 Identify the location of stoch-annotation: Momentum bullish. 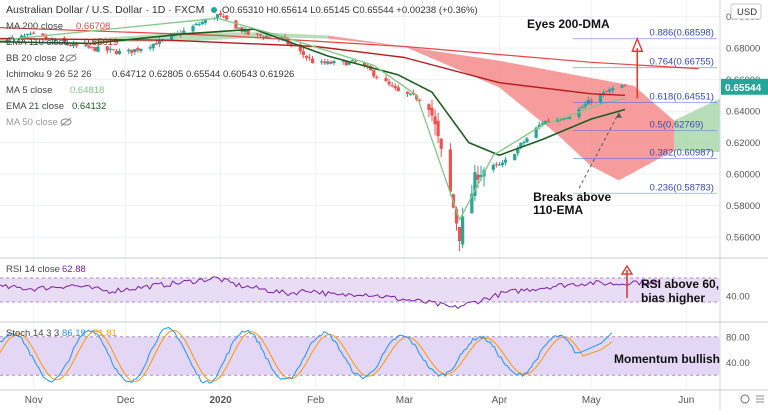
(667, 359).